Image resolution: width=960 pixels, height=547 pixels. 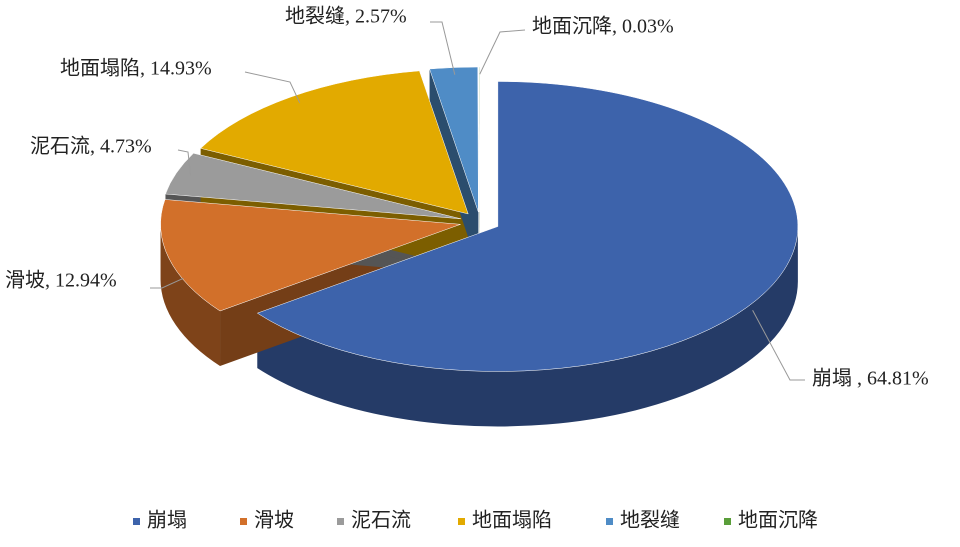 What do you see at coordinates (870, 378) in the screenshot?
I see `data-label: 崩塌 , 64.81%` at bounding box center [870, 378].